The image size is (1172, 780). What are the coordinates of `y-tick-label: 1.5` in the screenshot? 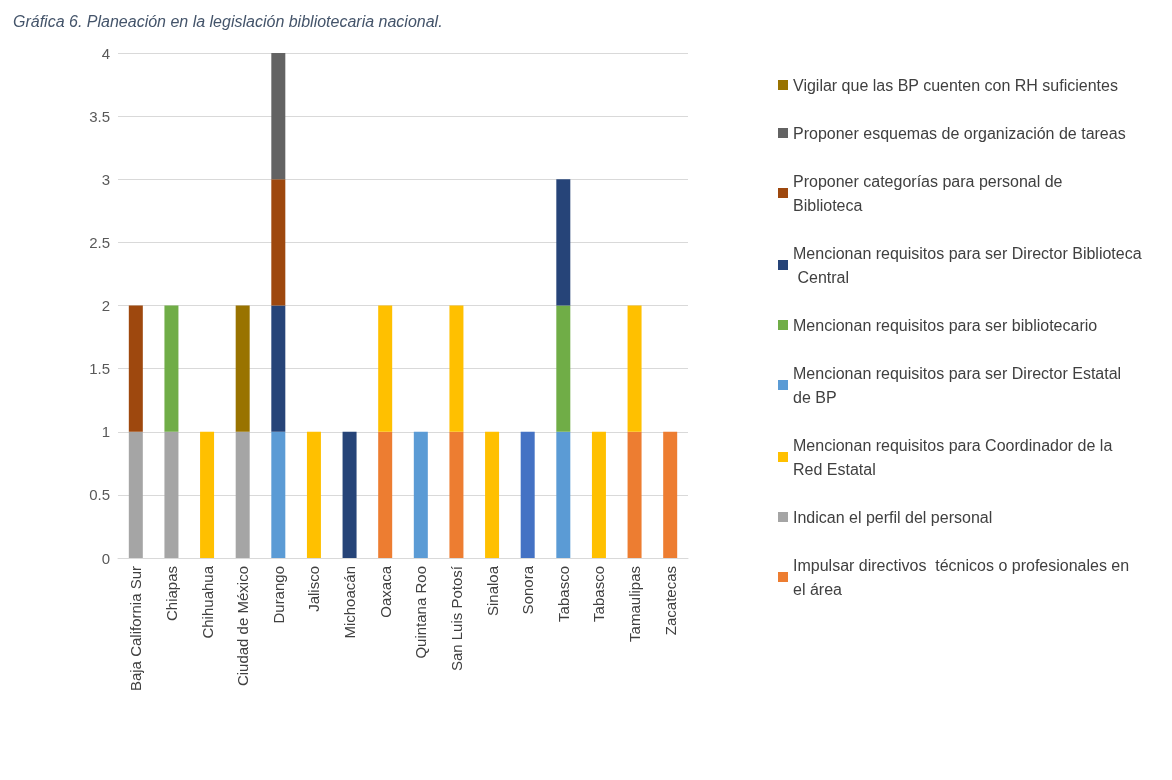 It's located at (99, 369).